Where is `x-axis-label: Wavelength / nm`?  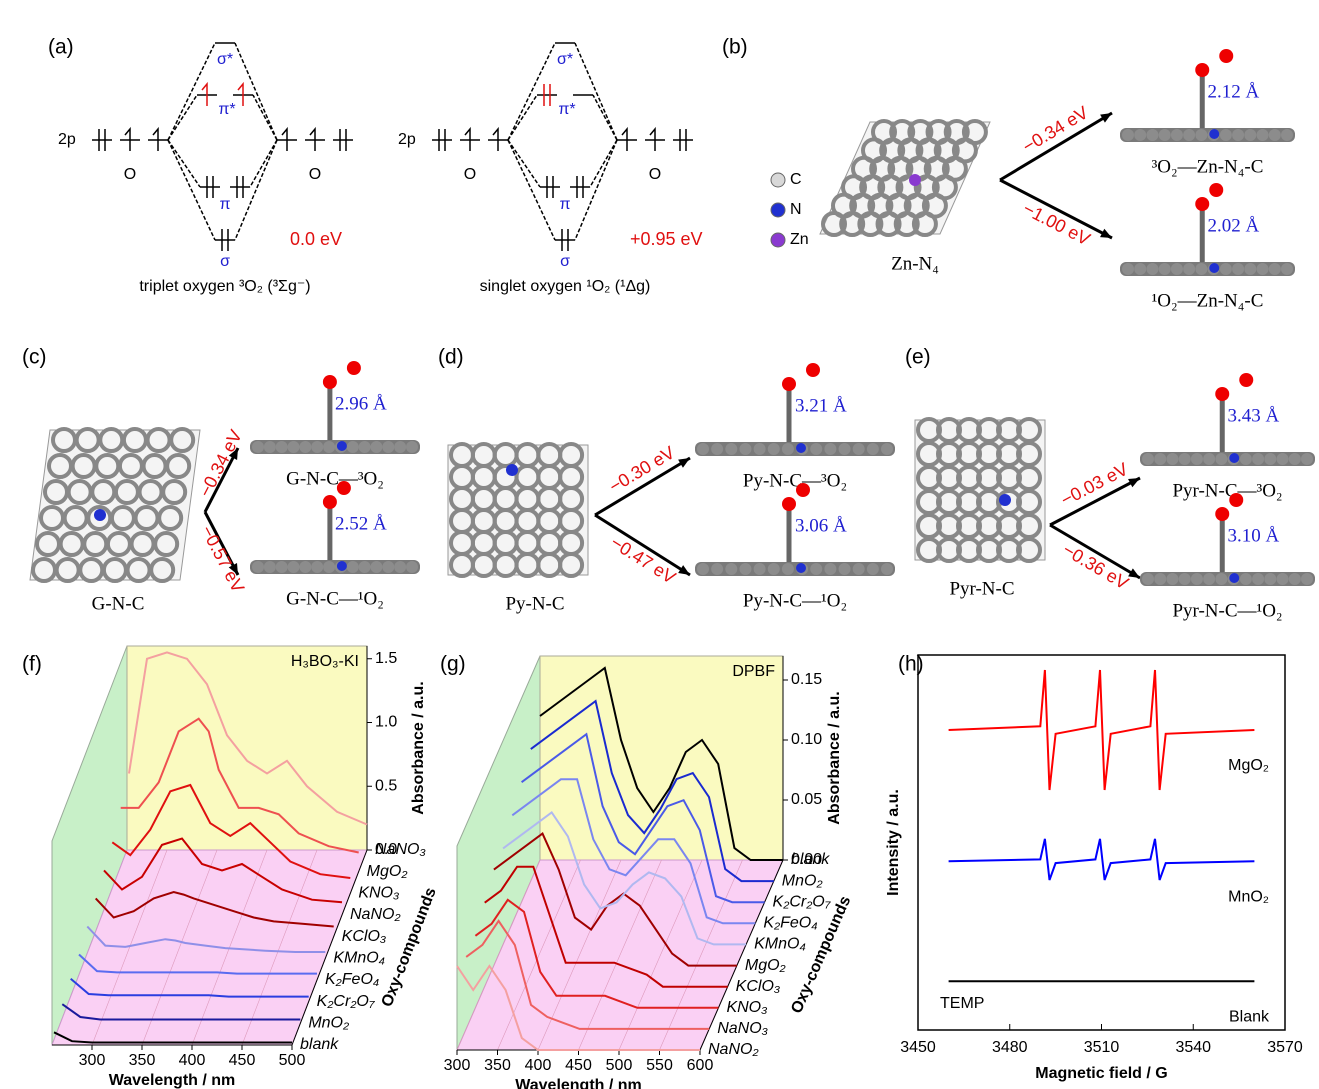 x-axis-label: Wavelength / nm is located at coordinates (578, 1083).